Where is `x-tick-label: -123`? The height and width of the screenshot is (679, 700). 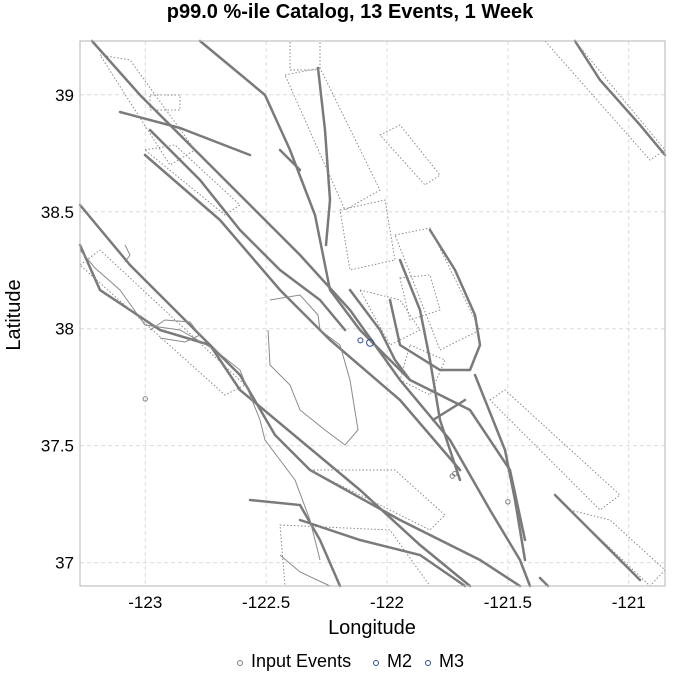 x-tick-label: -123 is located at coordinates (145, 602).